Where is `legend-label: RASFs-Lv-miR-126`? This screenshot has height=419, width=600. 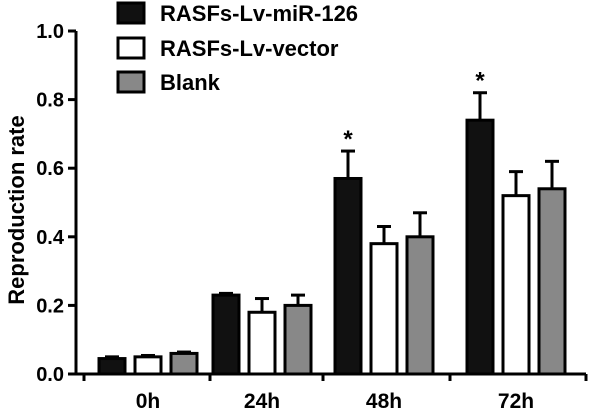 legend-label: RASFs-Lv-miR-126 is located at coordinates (259, 13).